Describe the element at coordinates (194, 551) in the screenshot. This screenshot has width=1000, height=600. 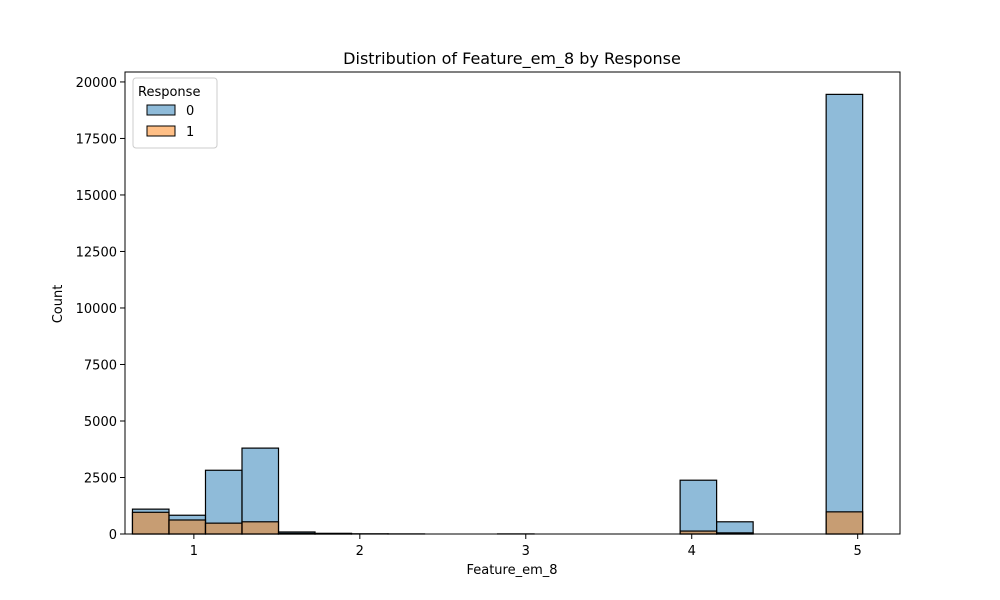
I see `x-tick-label: 1` at that location.